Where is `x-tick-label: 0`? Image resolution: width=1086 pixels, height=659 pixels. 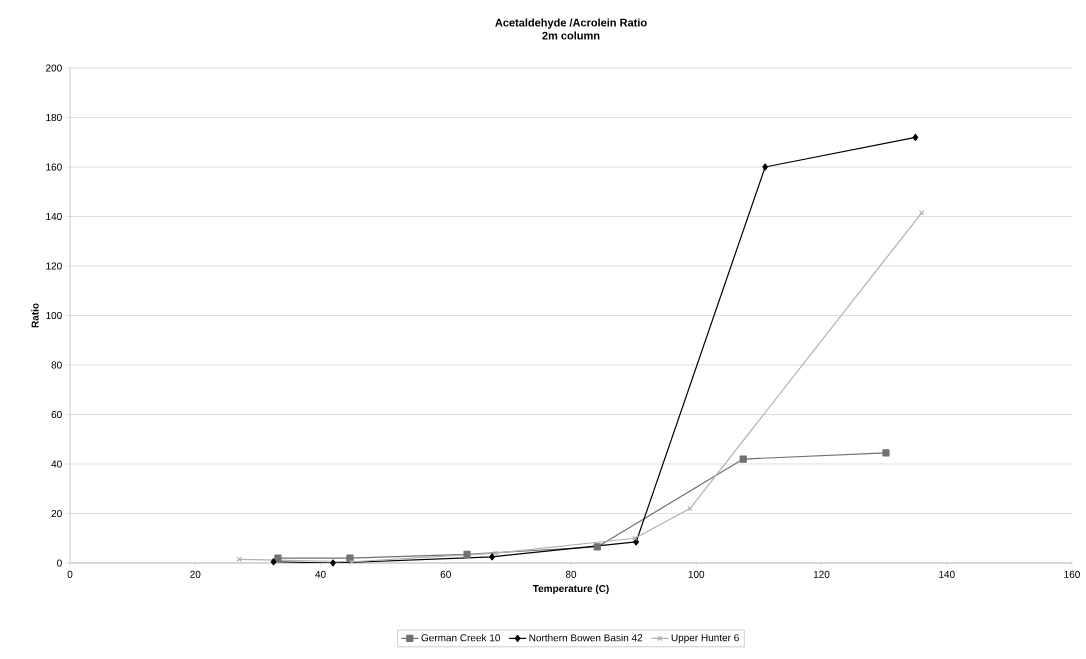 x-tick-label: 0 is located at coordinates (70, 574).